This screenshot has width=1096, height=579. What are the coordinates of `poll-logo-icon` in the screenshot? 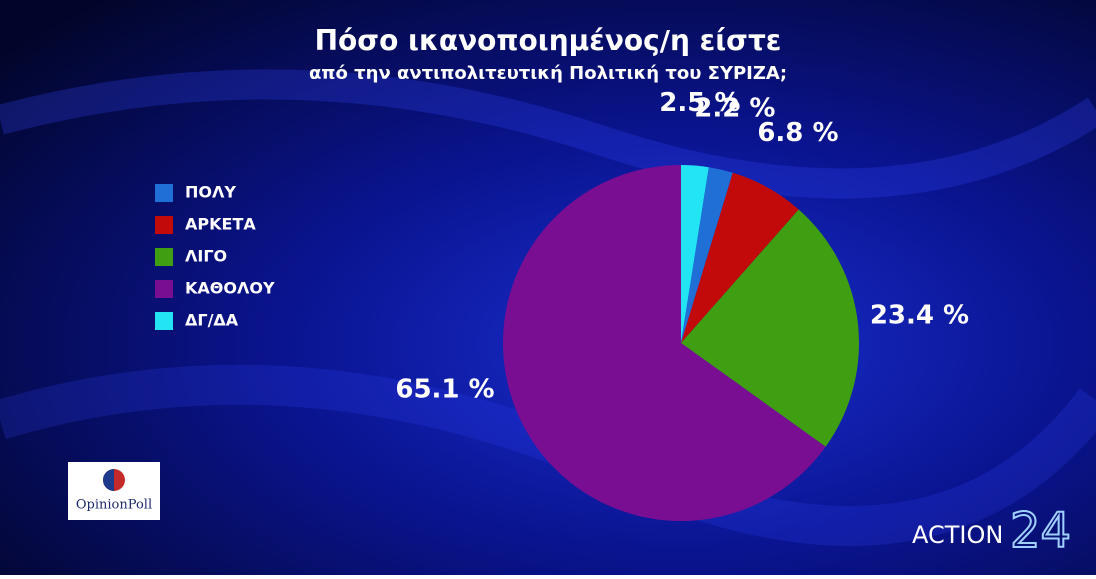 It's located at (108, 480).